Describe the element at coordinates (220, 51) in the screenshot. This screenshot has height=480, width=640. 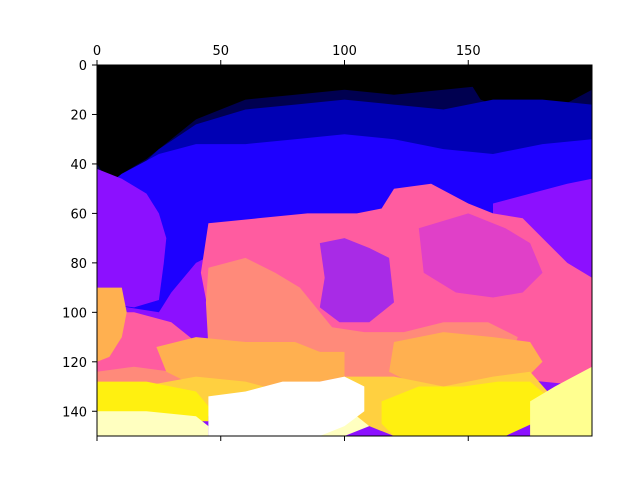
I see `x-tick-label: 50` at that location.